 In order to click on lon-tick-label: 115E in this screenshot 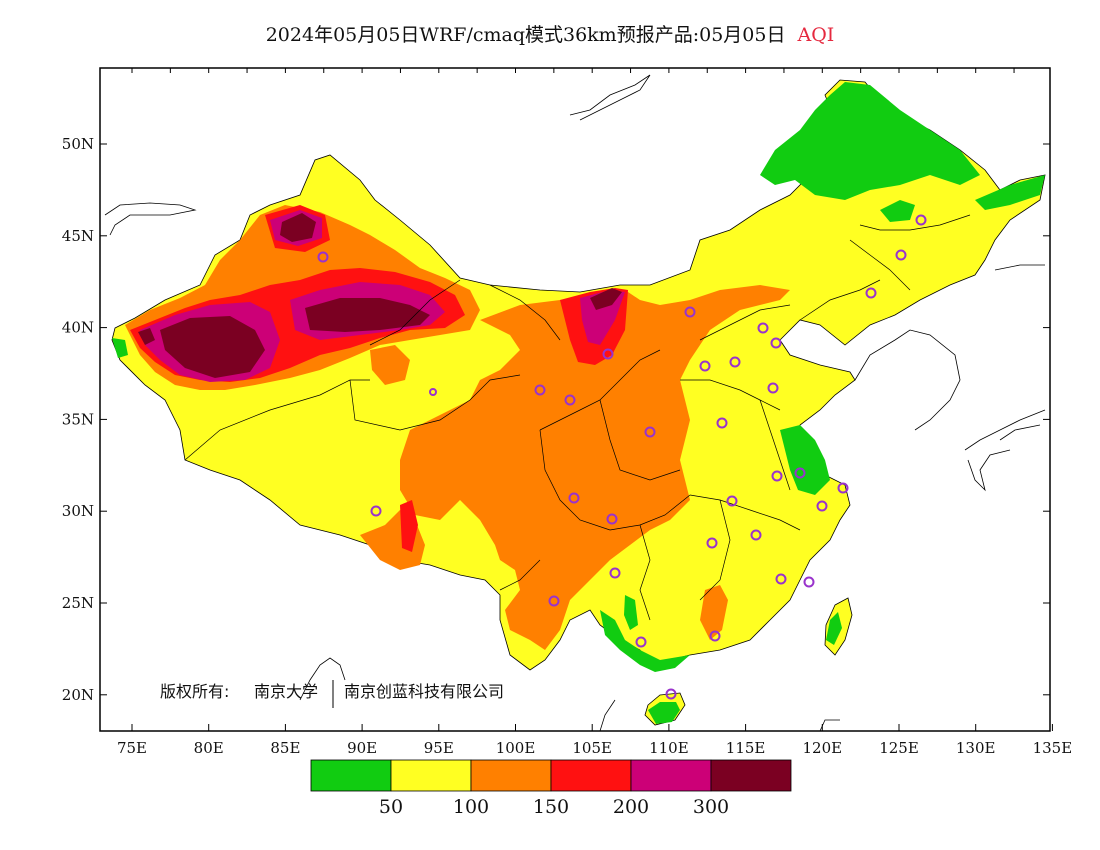, I will do `click(746, 748)`.